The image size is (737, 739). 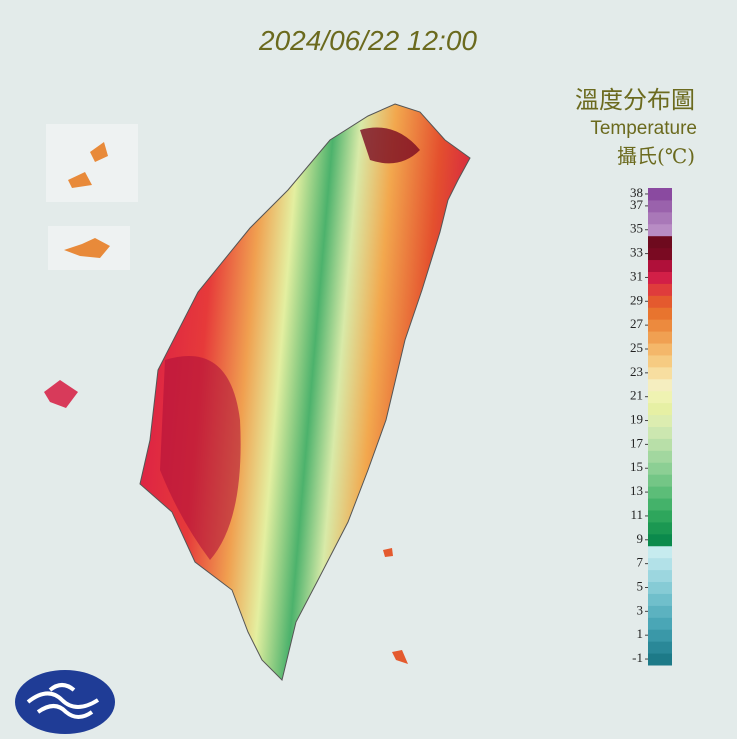 What do you see at coordinates (636, 395) in the screenshot?
I see `tick-label: 21` at bounding box center [636, 395].